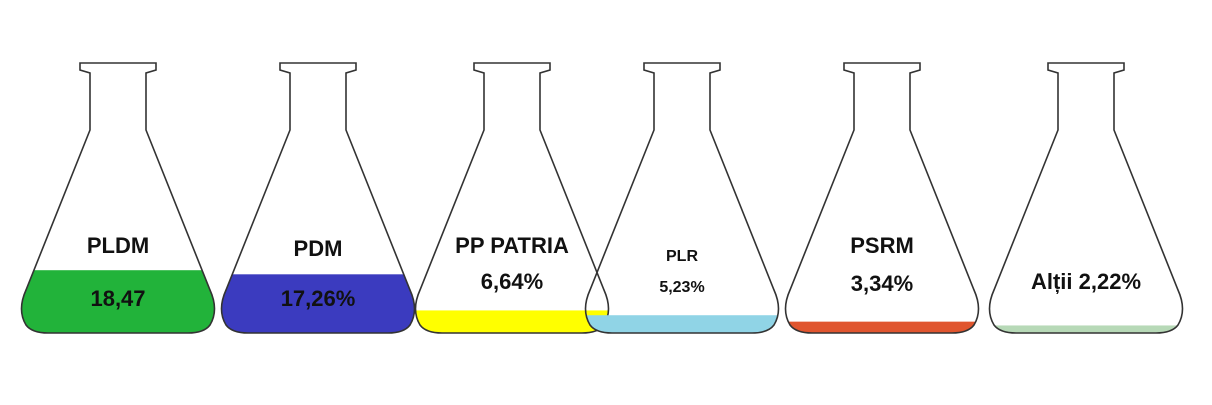 This screenshot has width=1212, height=405. I want to click on value-label: 5,23%, so click(681, 287).